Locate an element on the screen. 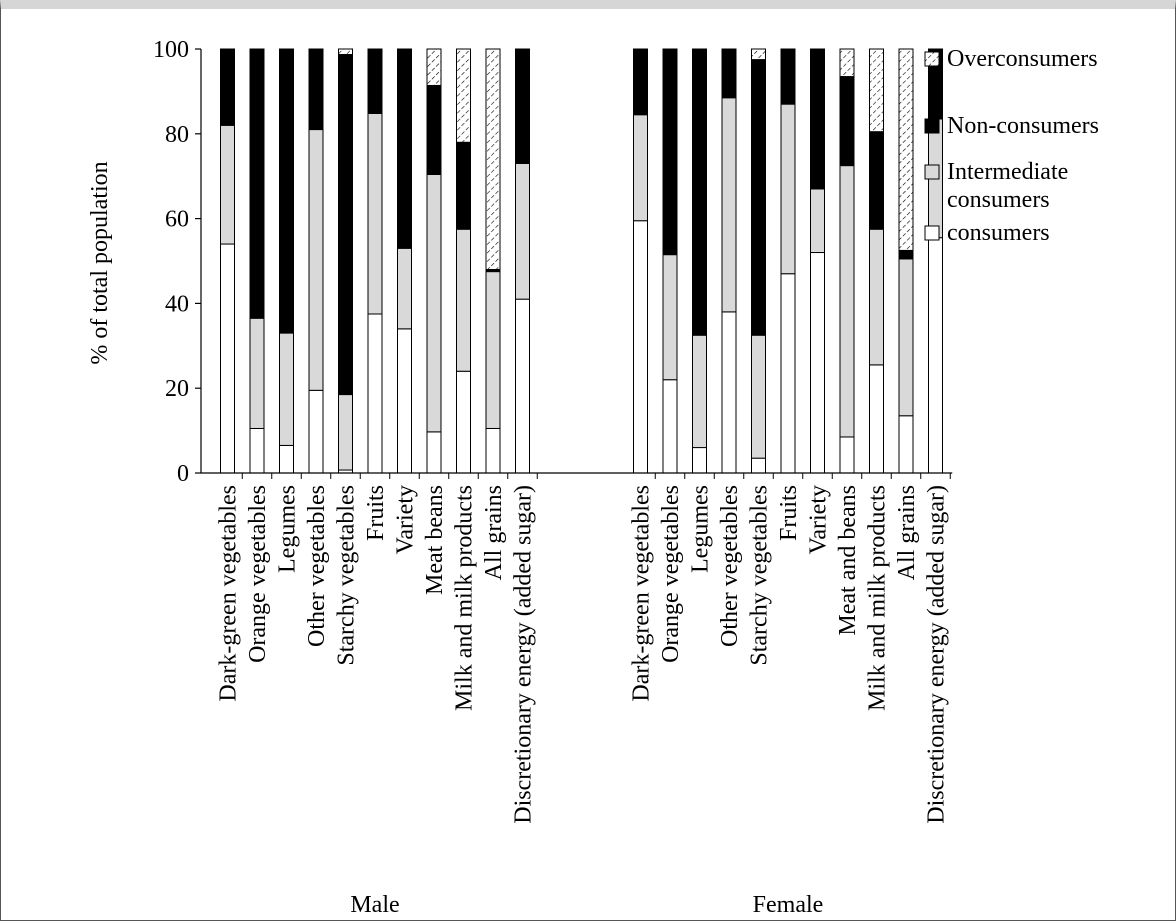 The height and width of the screenshot is (924, 1176). category-label: Meat and beans is located at coordinates (848, 560).